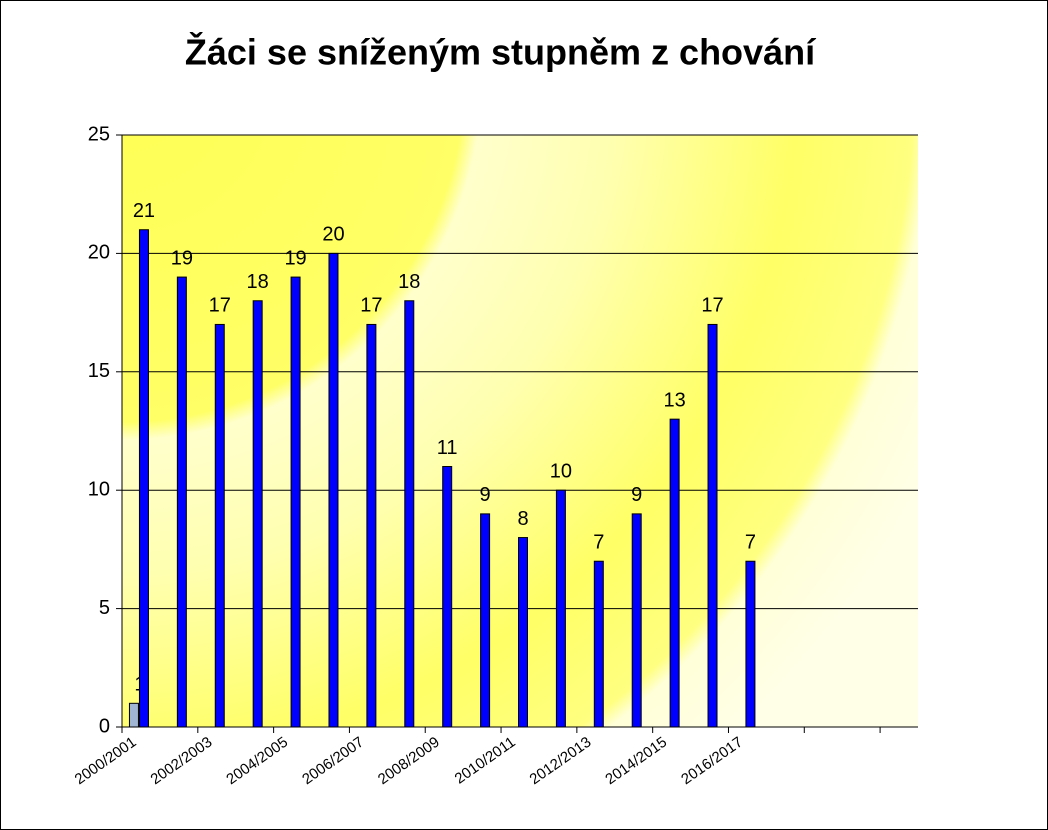 This screenshot has height=830, width=1048. What do you see at coordinates (333, 235) in the screenshot?
I see `value-label: 20` at bounding box center [333, 235].